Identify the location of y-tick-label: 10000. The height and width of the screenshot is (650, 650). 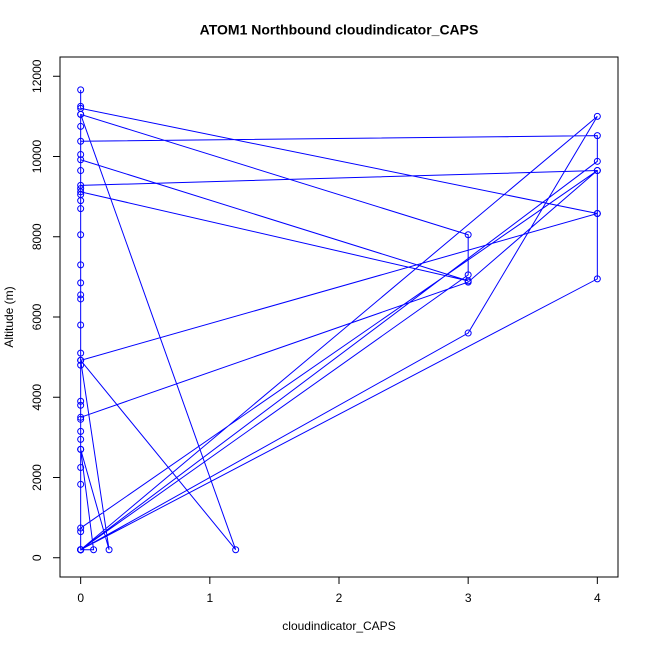
(37, 156).